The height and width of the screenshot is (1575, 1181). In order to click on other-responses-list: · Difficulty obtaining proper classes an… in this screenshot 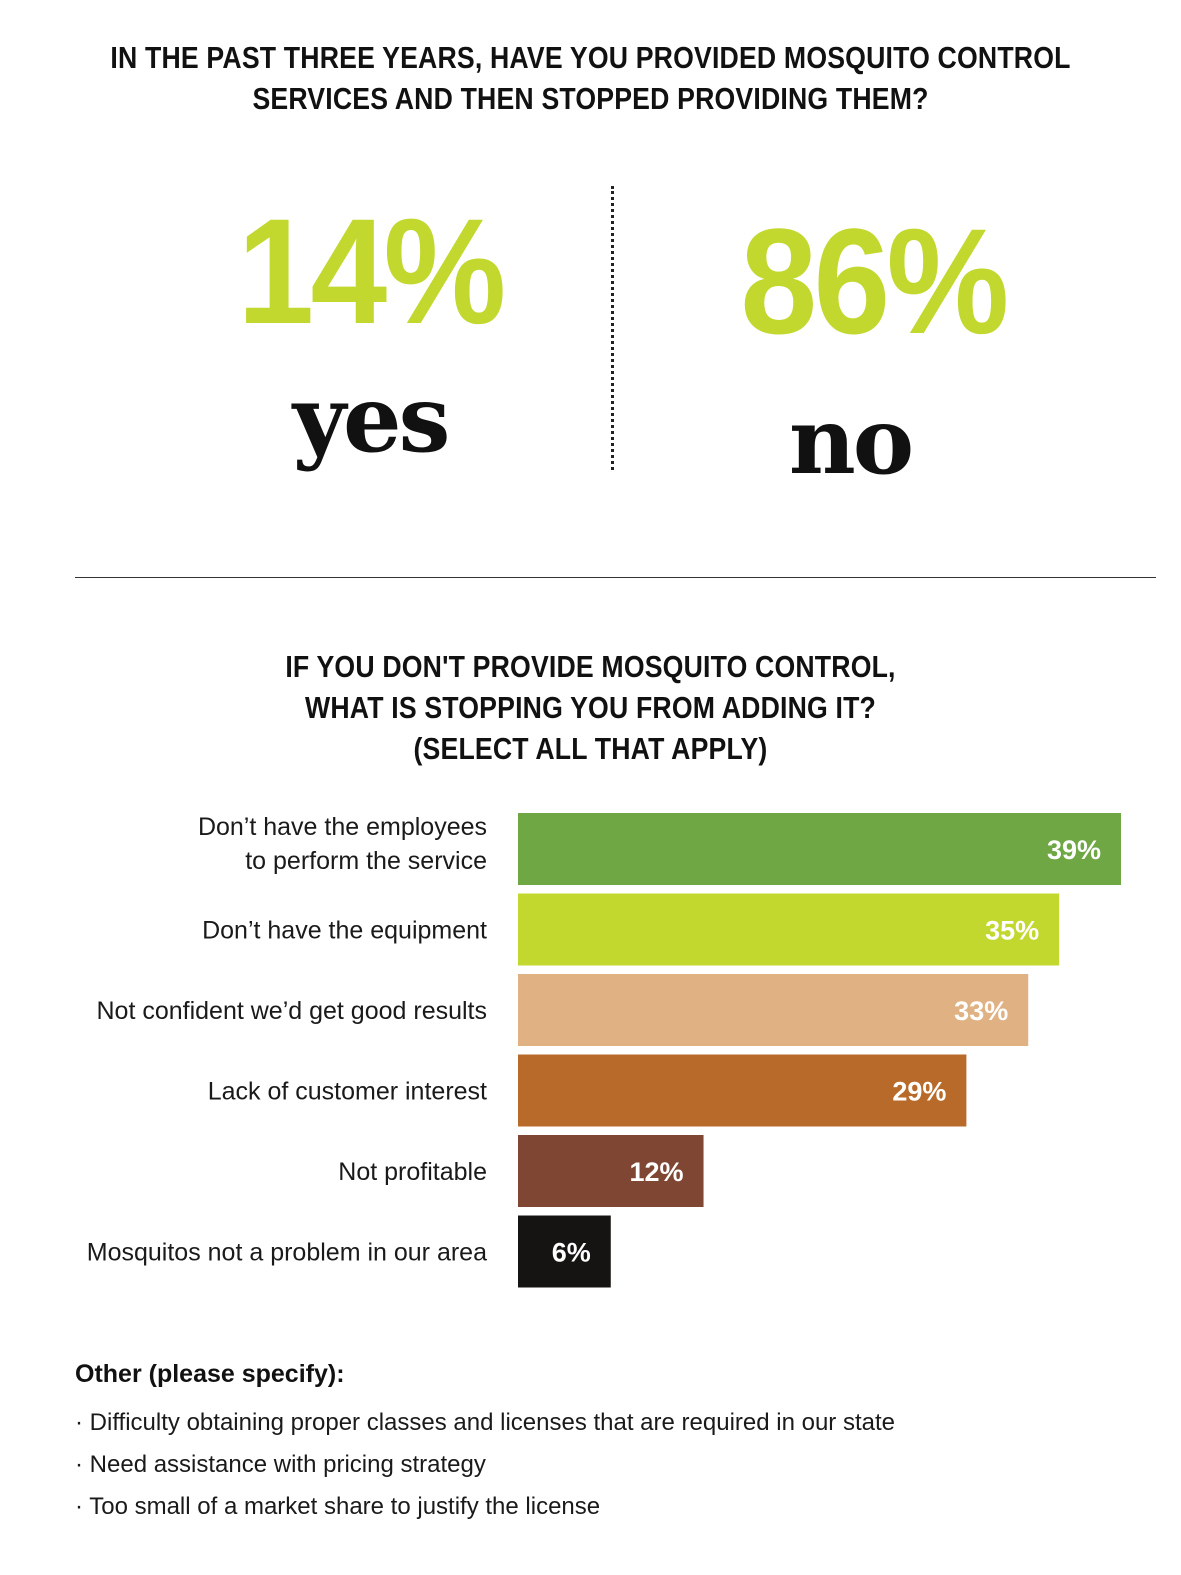, I will do `click(485, 1465)`.